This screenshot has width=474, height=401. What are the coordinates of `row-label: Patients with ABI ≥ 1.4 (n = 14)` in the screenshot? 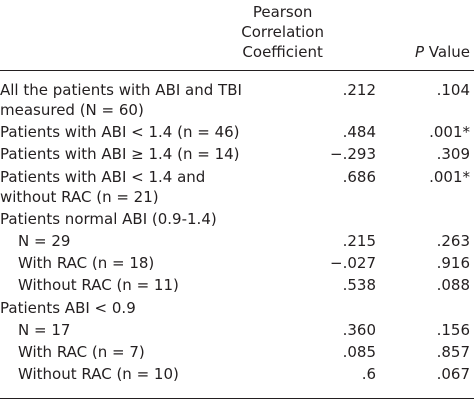 It's located at (120, 154).